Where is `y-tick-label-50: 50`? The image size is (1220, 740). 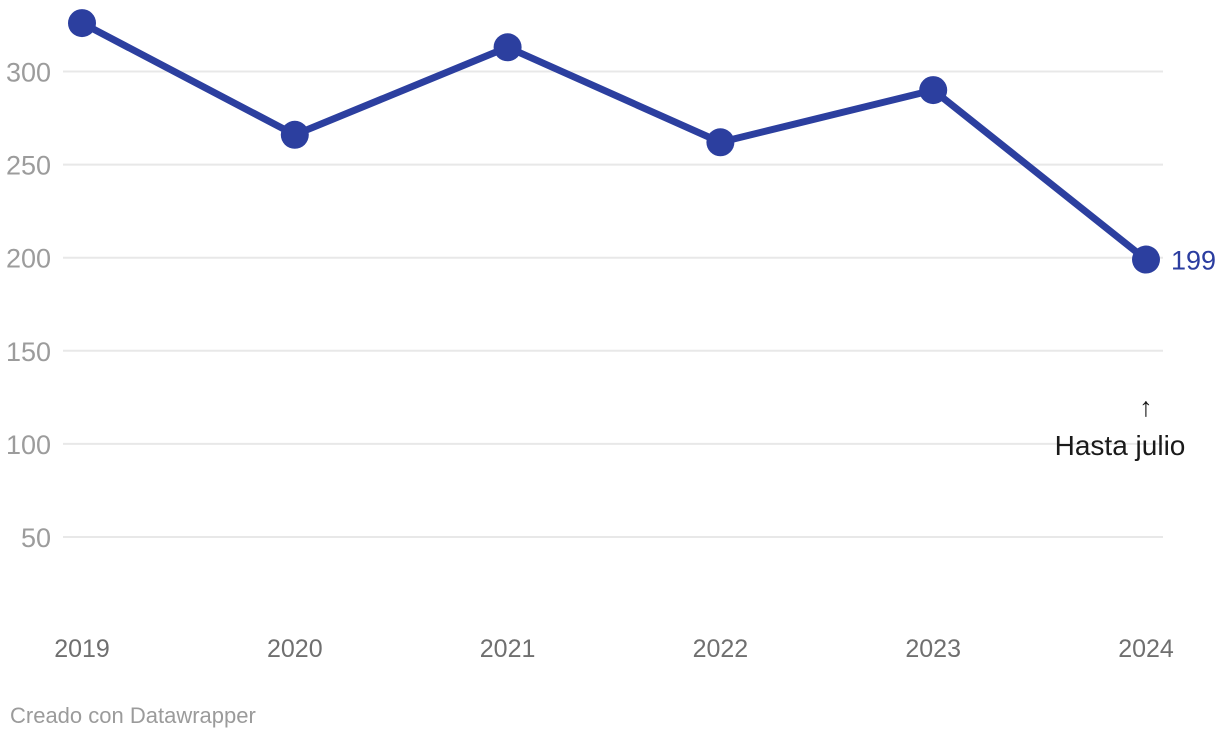
y-tick-label-50: 50 is located at coordinates (36, 538).